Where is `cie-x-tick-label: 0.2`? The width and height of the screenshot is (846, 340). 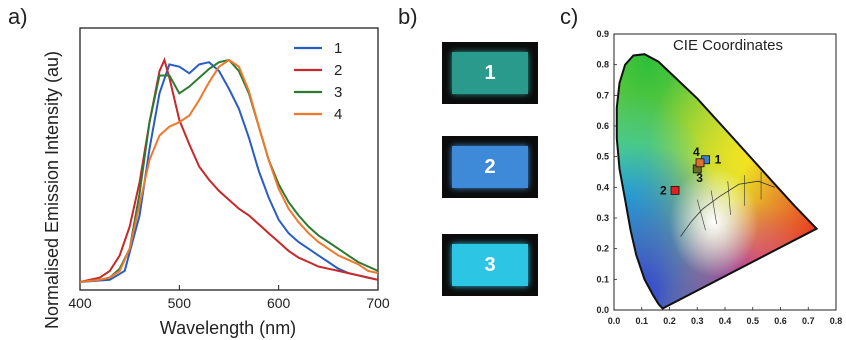 cie-x-tick-label: 0.2 is located at coordinates (669, 321).